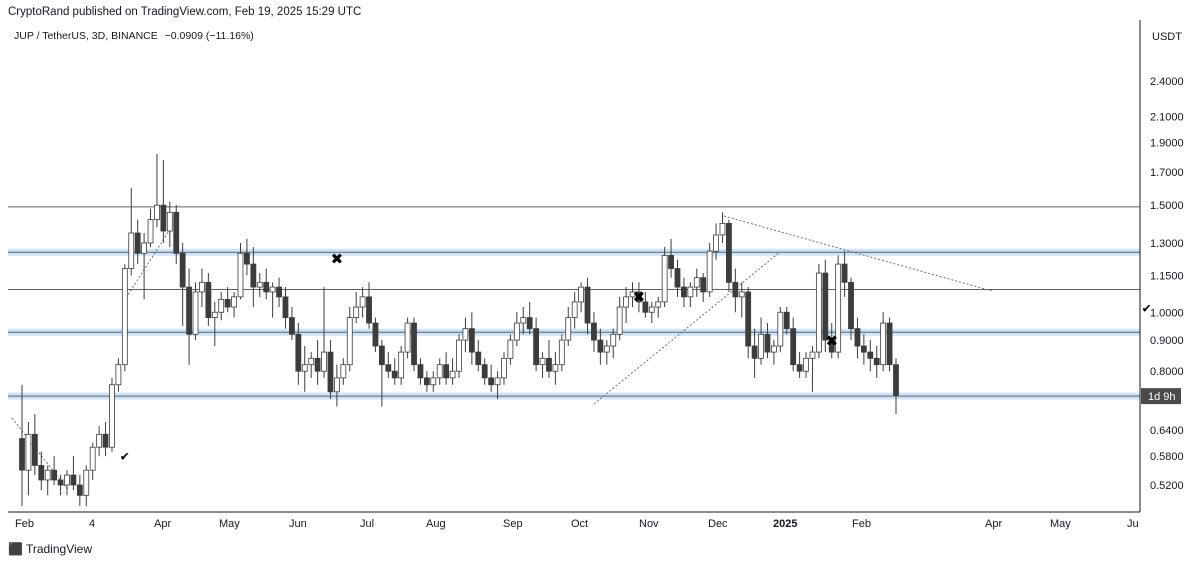 This screenshot has width=1199, height=564. Describe the element at coordinates (1167, 276) in the screenshot. I see `price-tick-label: 1.1500` at that location.